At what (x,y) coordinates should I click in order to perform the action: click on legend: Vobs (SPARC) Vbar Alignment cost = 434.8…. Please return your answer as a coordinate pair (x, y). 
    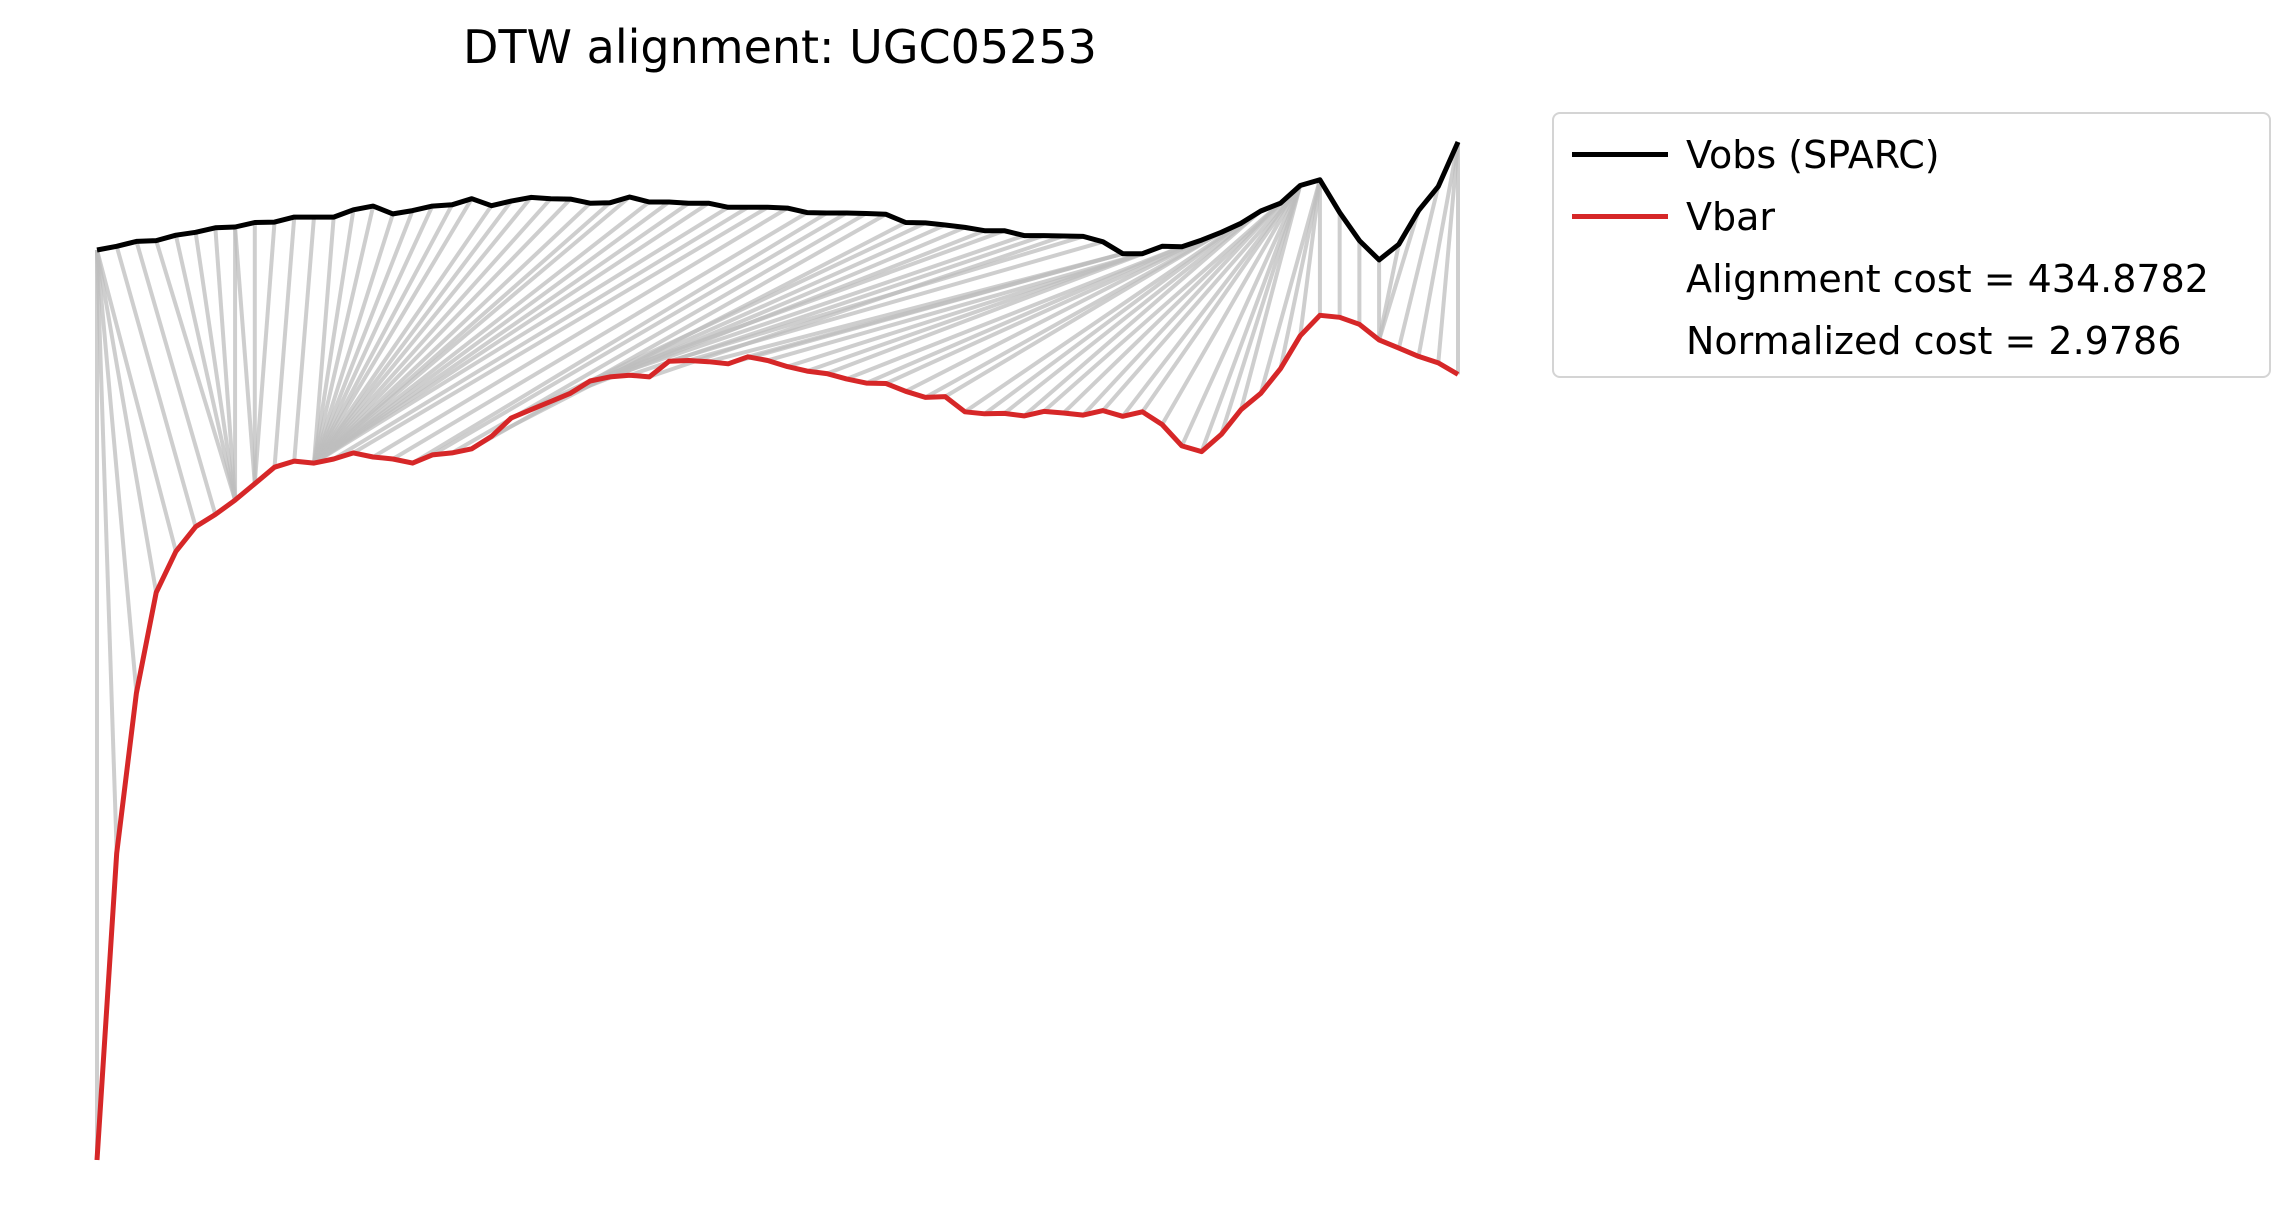
    Looking at the image, I should click on (1911, 245).